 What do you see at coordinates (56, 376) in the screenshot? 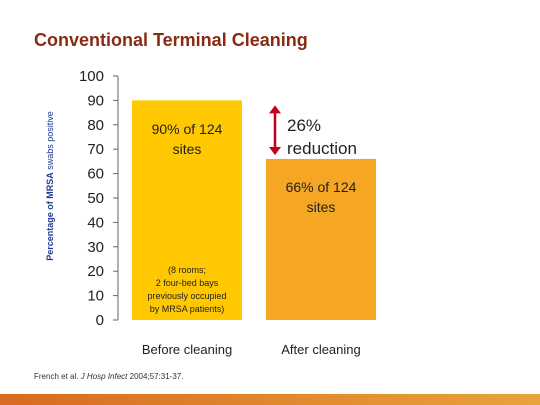
I see `citation-authors: French et al.` at bounding box center [56, 376].